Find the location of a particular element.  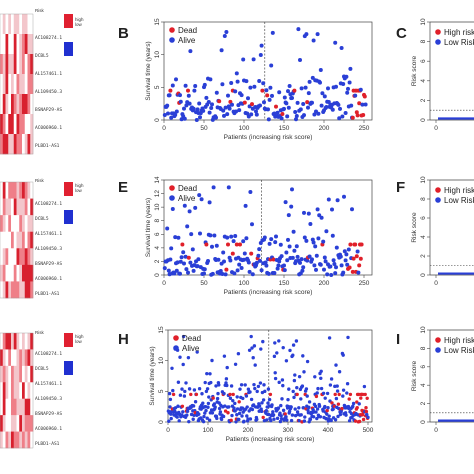

gene-label: AL109450.3 is located at coordinates (48, 399).